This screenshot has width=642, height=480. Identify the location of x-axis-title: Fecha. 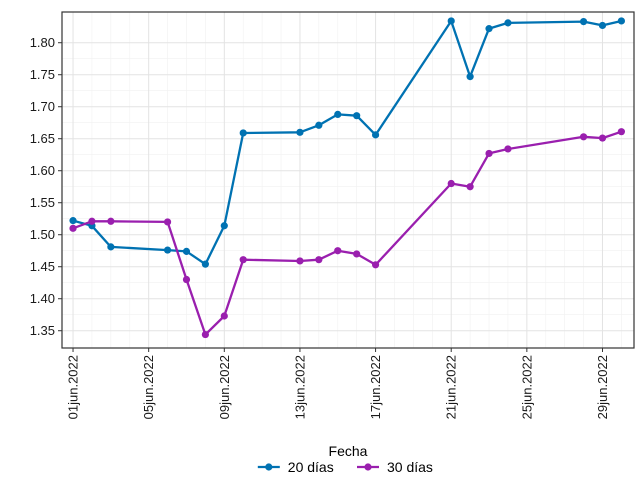
(348, 451).